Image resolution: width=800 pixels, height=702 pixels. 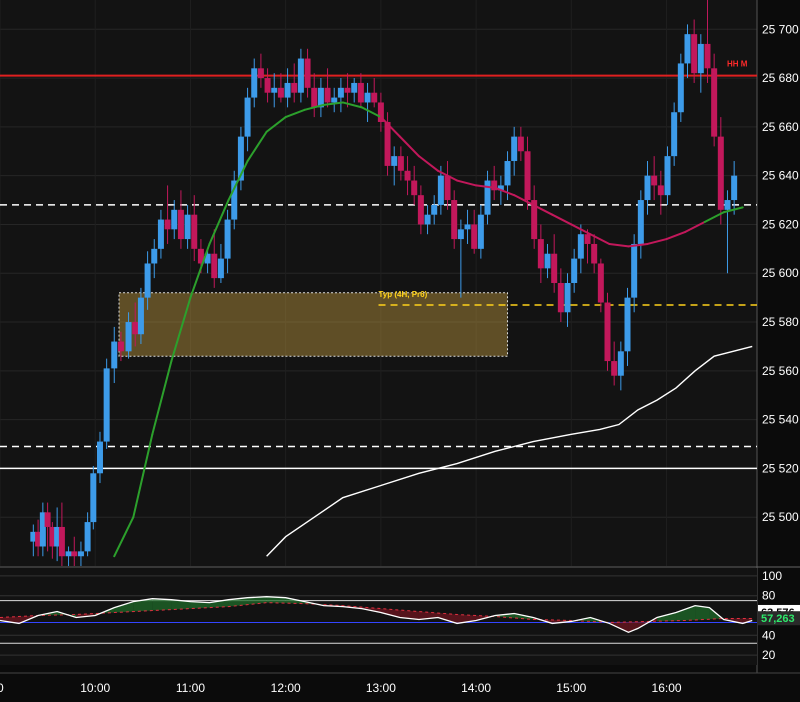 What do you see at coordinates (780, 322) in the screenshot?
I see `price-tick-label: 25 580` at bounding box center [780, 322].